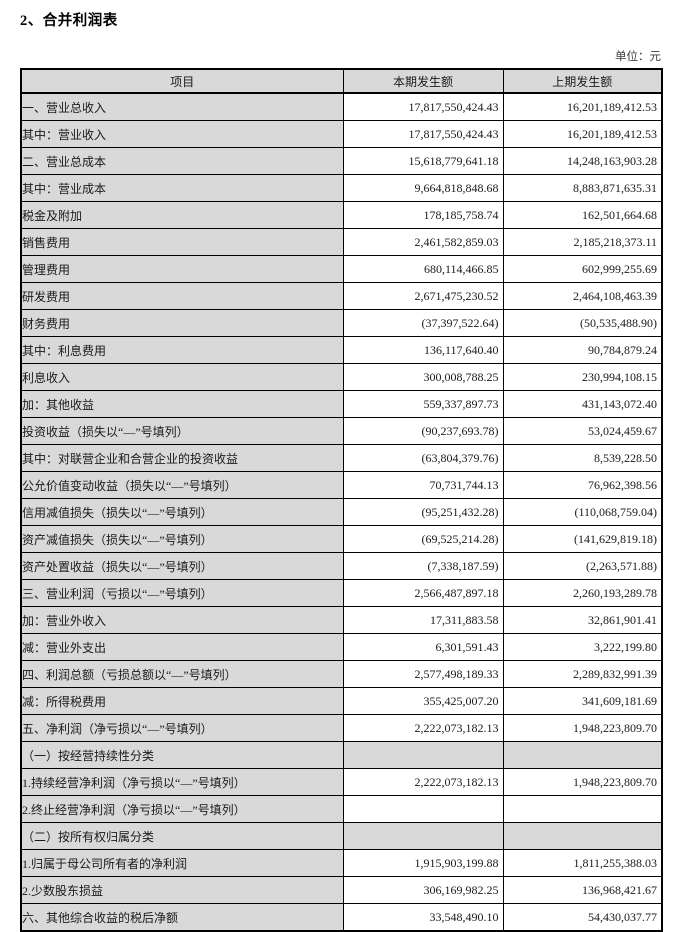 The height and width of the screenshot is (932, 674). What do you see at coordinates (423, 512) in the screenshot?
I see `current-amount-cell: (95,251,432.28)` at bounding box center [423, 512].